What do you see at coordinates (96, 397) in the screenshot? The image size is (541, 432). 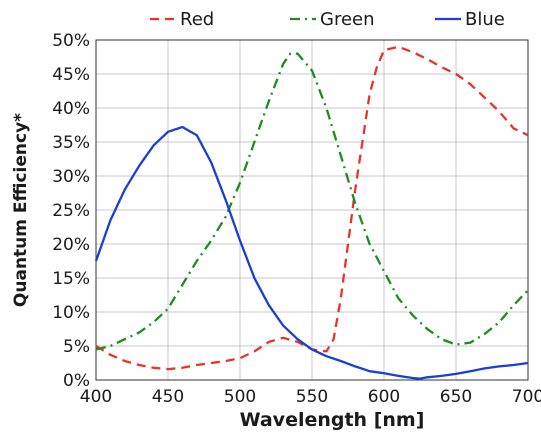 I see `x-tick-label: 400` at bounding box center [96, 397].